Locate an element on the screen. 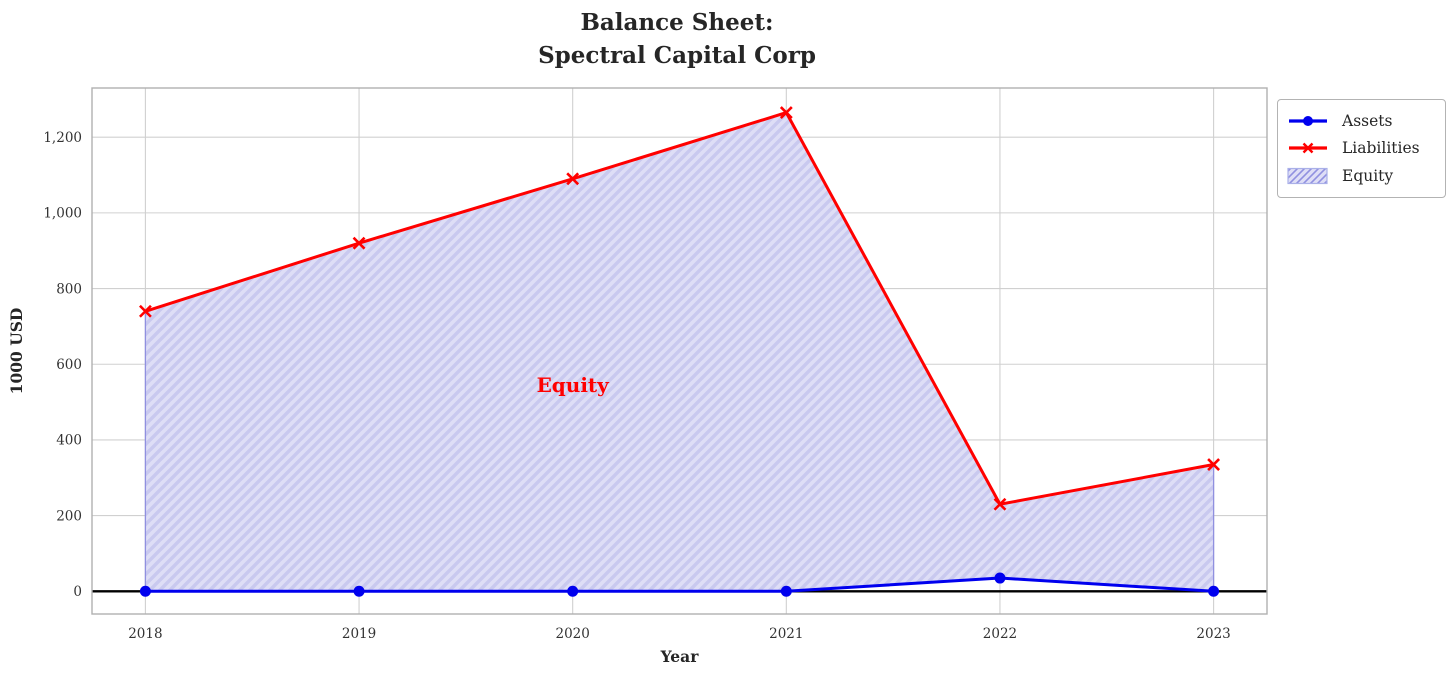 The height and width of the screenshot is (676, 1454). liabilities-marker-2019 is located at coordinates (359, 243).